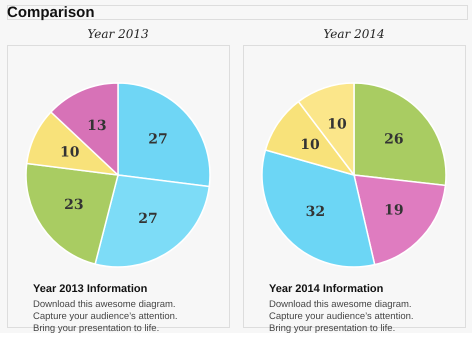 The width and height of the screenshot is (474, 355). What do you see at coordinates (354, 34) in the screenshot?
I see `chart-title: Year 2014` at bounding box center [354, 34].